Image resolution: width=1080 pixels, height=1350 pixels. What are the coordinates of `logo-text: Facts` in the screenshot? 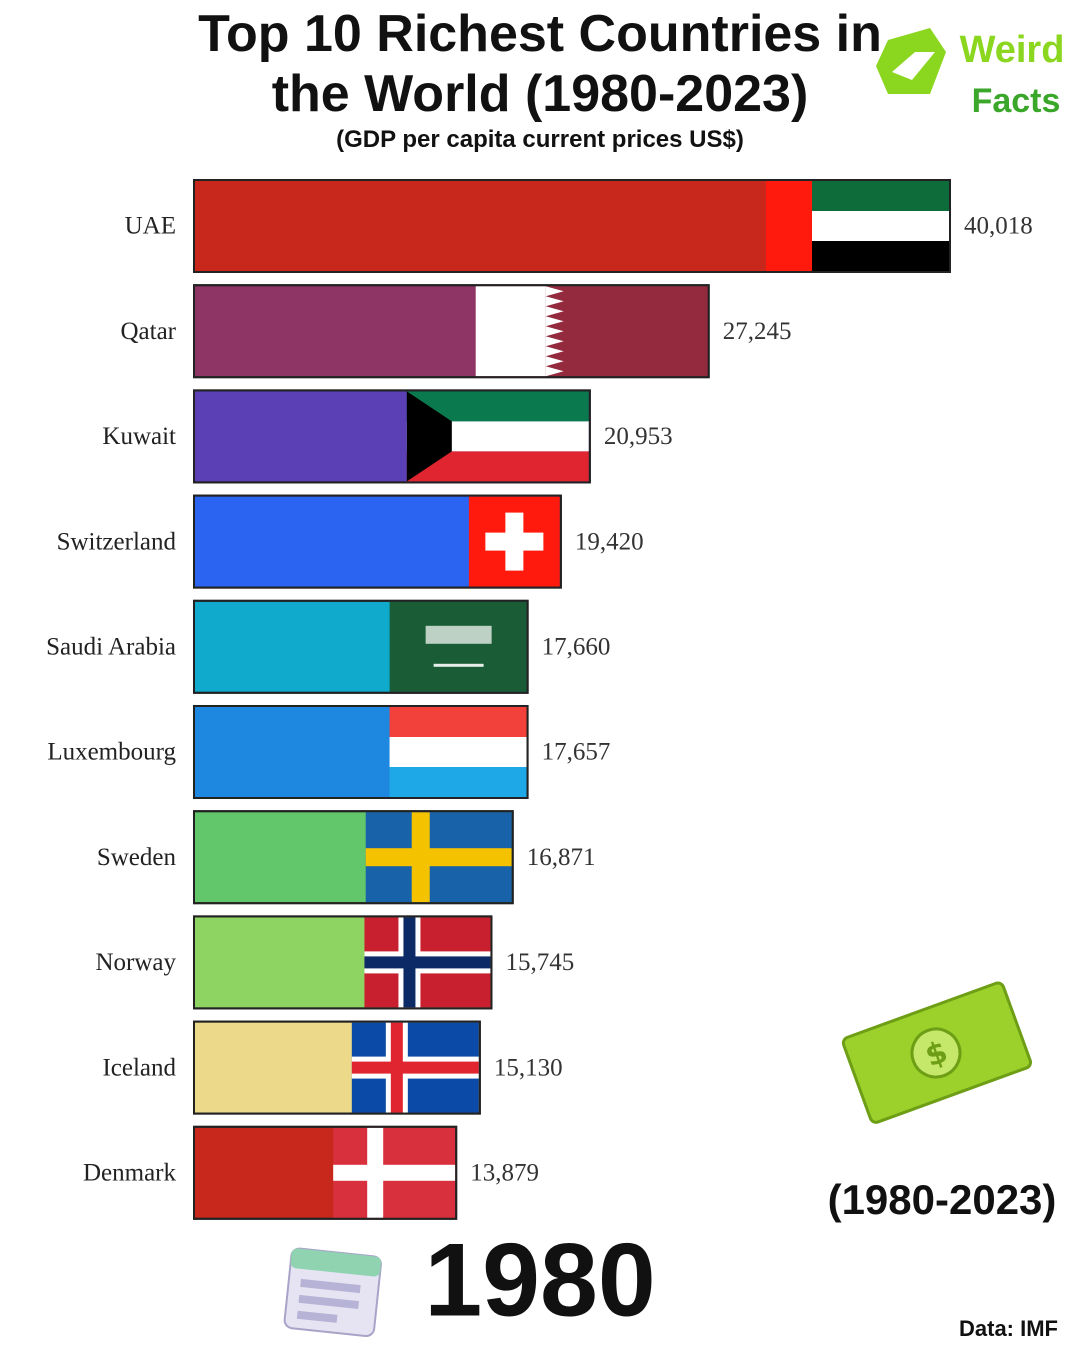 It's located at (1016, 101).